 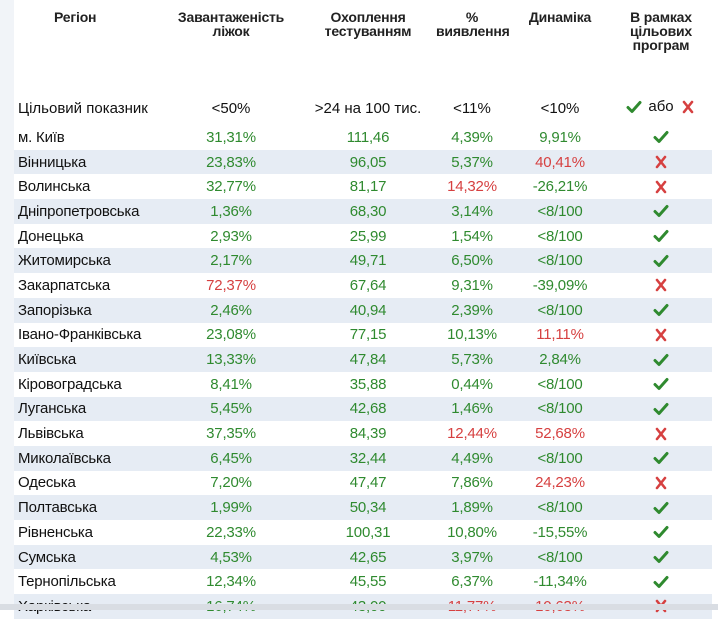 What do you see at coordinates (368, 162) in the screenshot?
I see `testing-cell: 96,05` at bounding box center [368, 162].